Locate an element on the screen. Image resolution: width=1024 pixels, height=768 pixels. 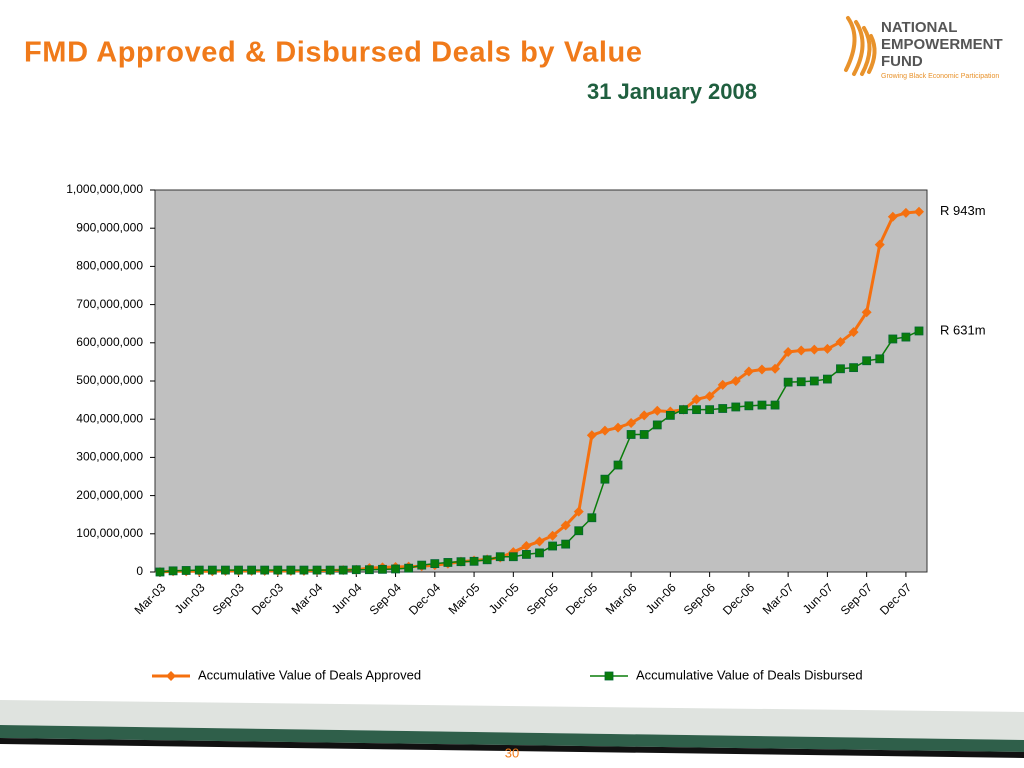
footer-green is located at coordinates (512, 738).